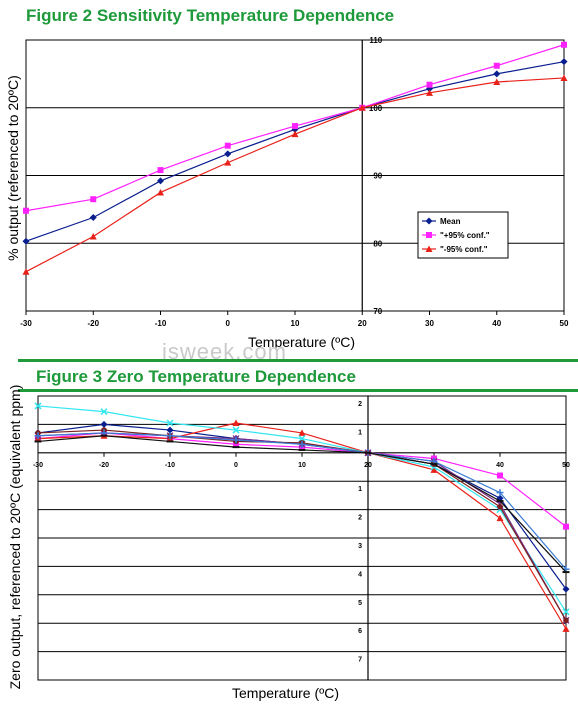  What do you see at coordinates (38, 465) in the screenshot?
I see `figure3-x-tick-label: -30` at bounding box center [38, 465].